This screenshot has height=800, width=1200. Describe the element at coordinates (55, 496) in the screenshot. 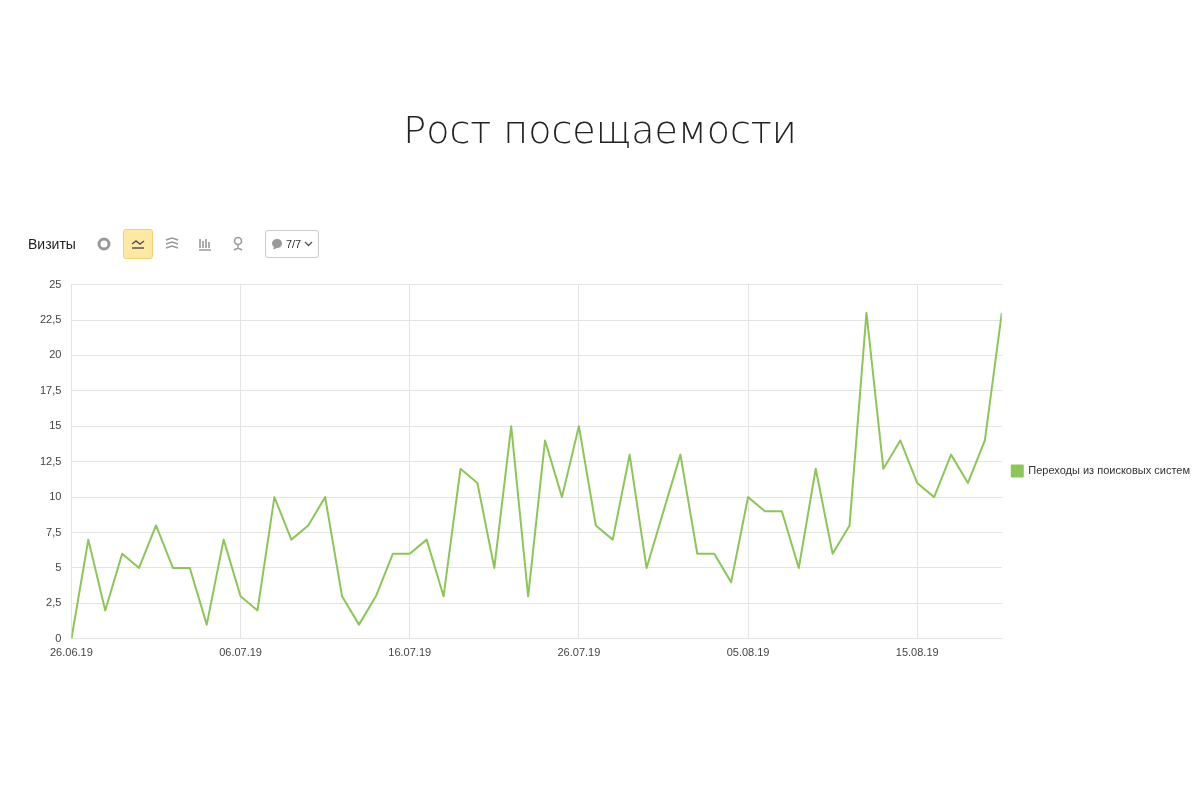

I see `y-tick-label: 10` at that location.